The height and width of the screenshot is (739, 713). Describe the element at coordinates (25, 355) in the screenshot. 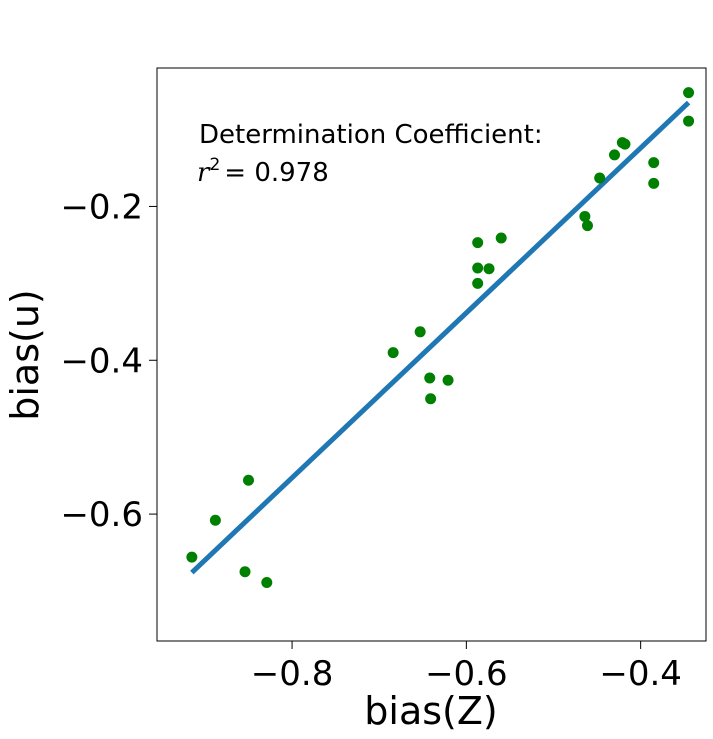

I see `y-axis-label: bias(u)` at that location.